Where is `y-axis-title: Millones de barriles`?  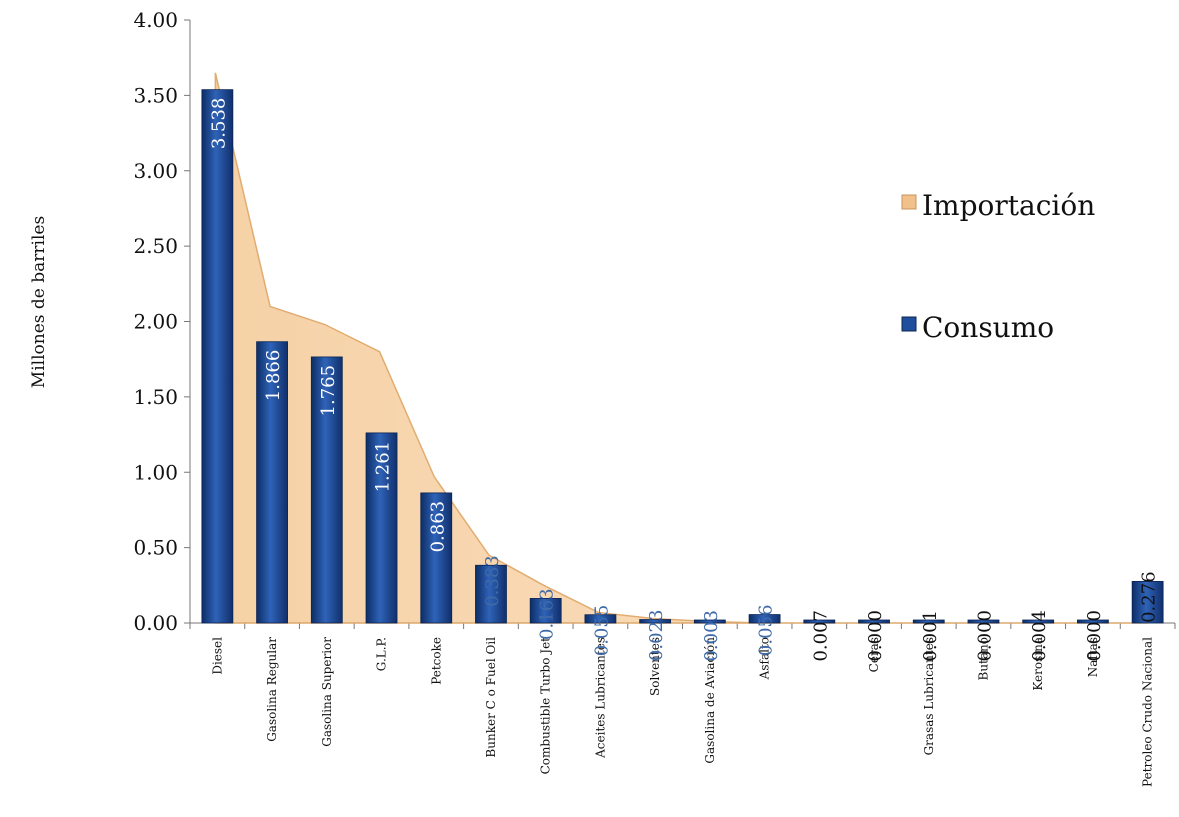 y-axis-title: Millones de barriles is located at coordinates (39, 302).